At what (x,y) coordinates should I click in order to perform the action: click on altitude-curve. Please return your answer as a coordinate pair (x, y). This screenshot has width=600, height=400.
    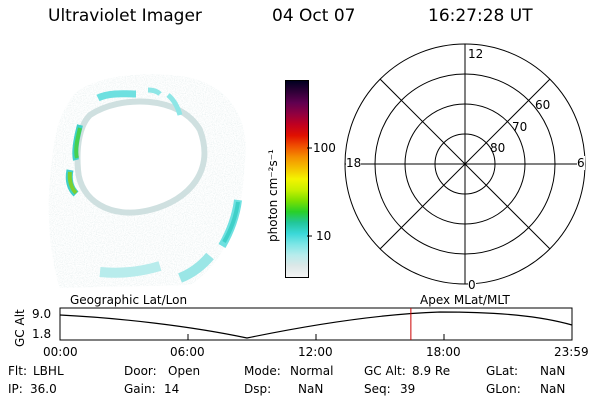
    Looking at the image, I should click on (316, 325).